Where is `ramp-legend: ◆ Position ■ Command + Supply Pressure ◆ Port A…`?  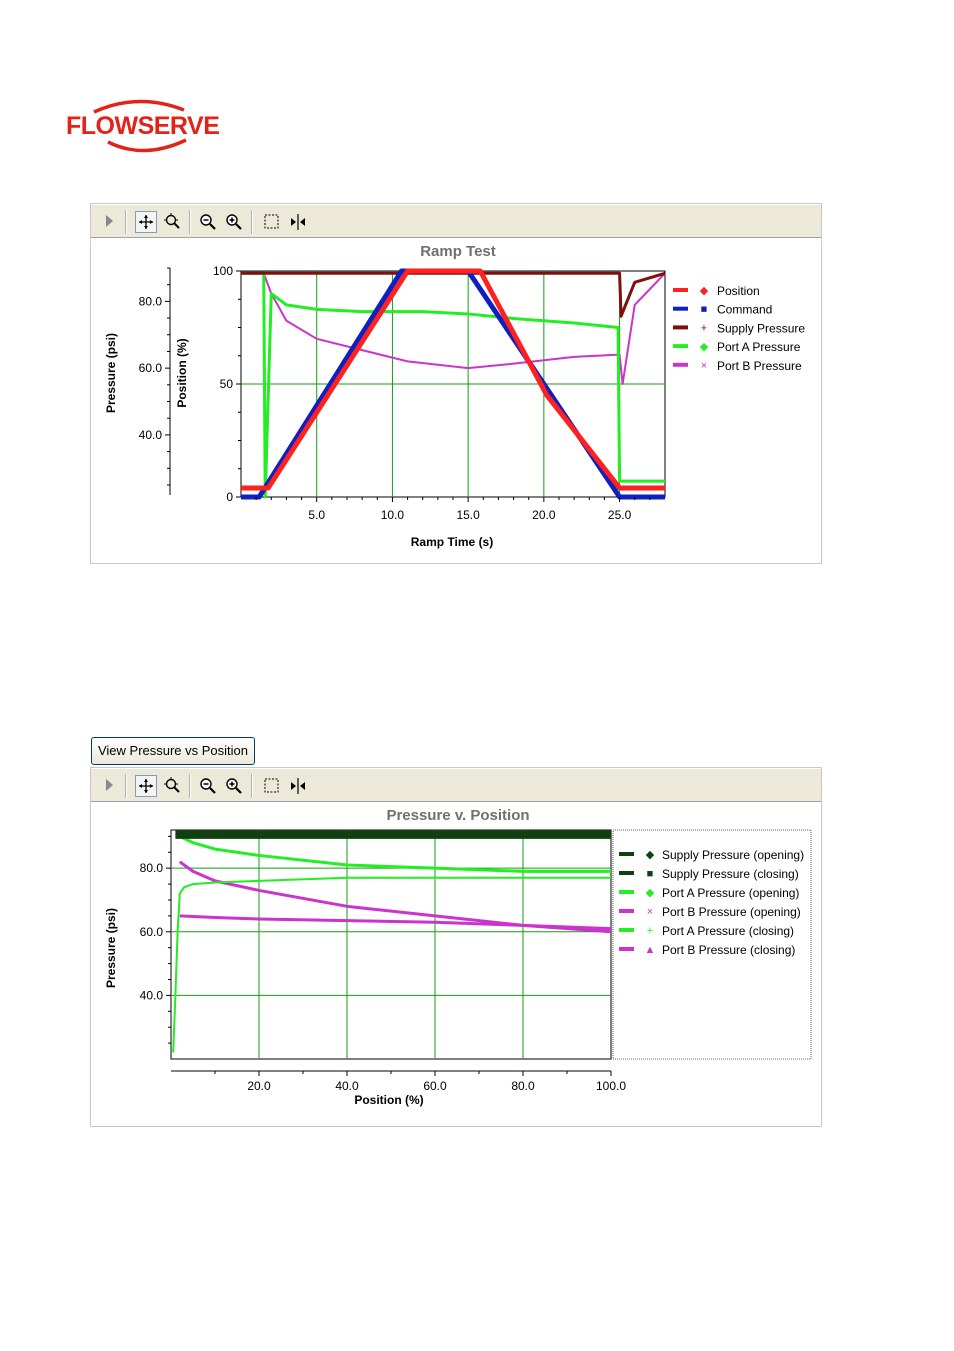 ramp-legend: ◆ Position ■ Command + Supply Pressure ◆ Port A… is located at coordinates (739, 328).